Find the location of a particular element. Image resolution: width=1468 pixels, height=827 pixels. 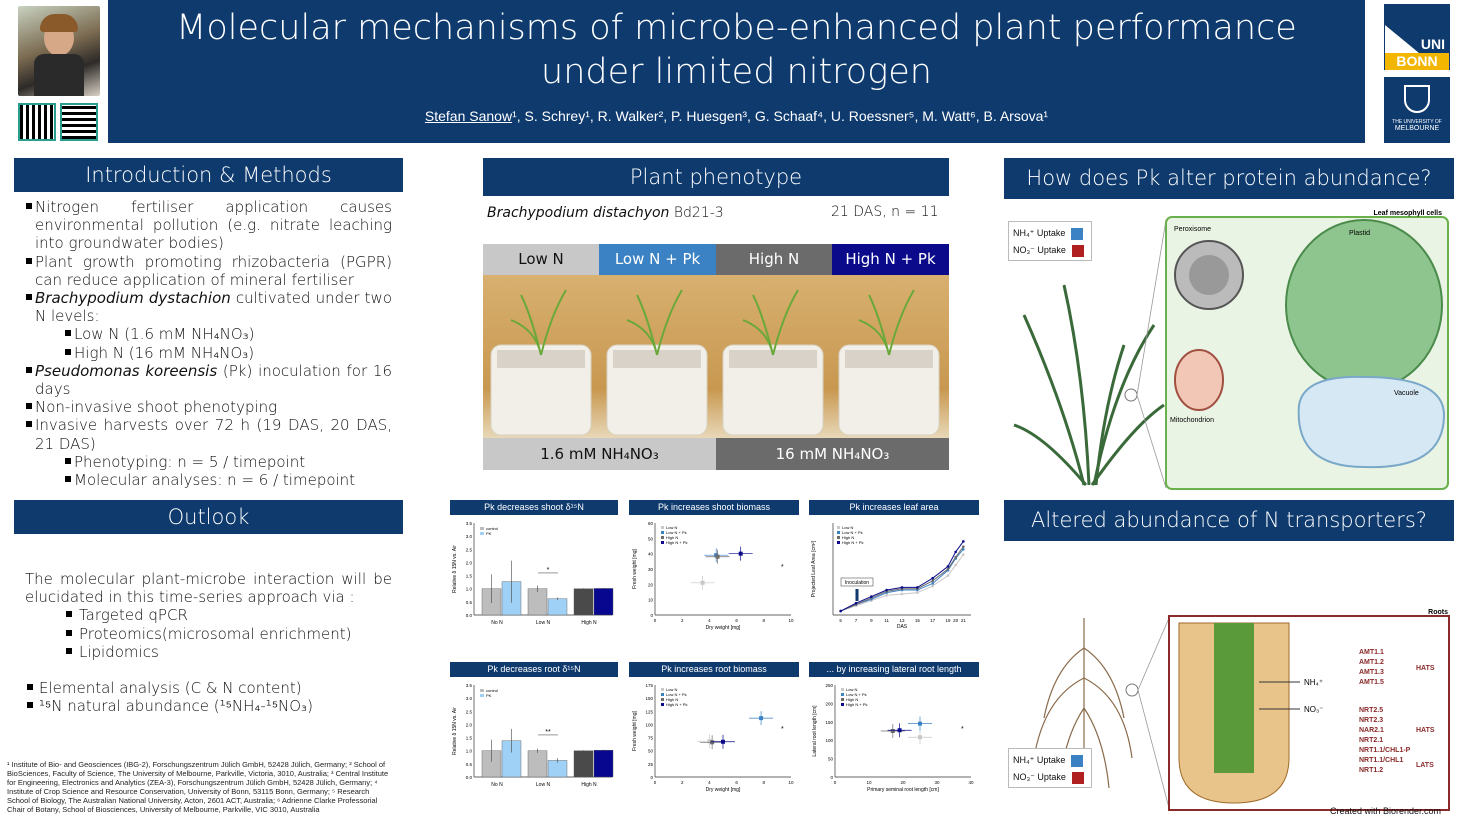

plant-photo is located at coordinates (716, 356).